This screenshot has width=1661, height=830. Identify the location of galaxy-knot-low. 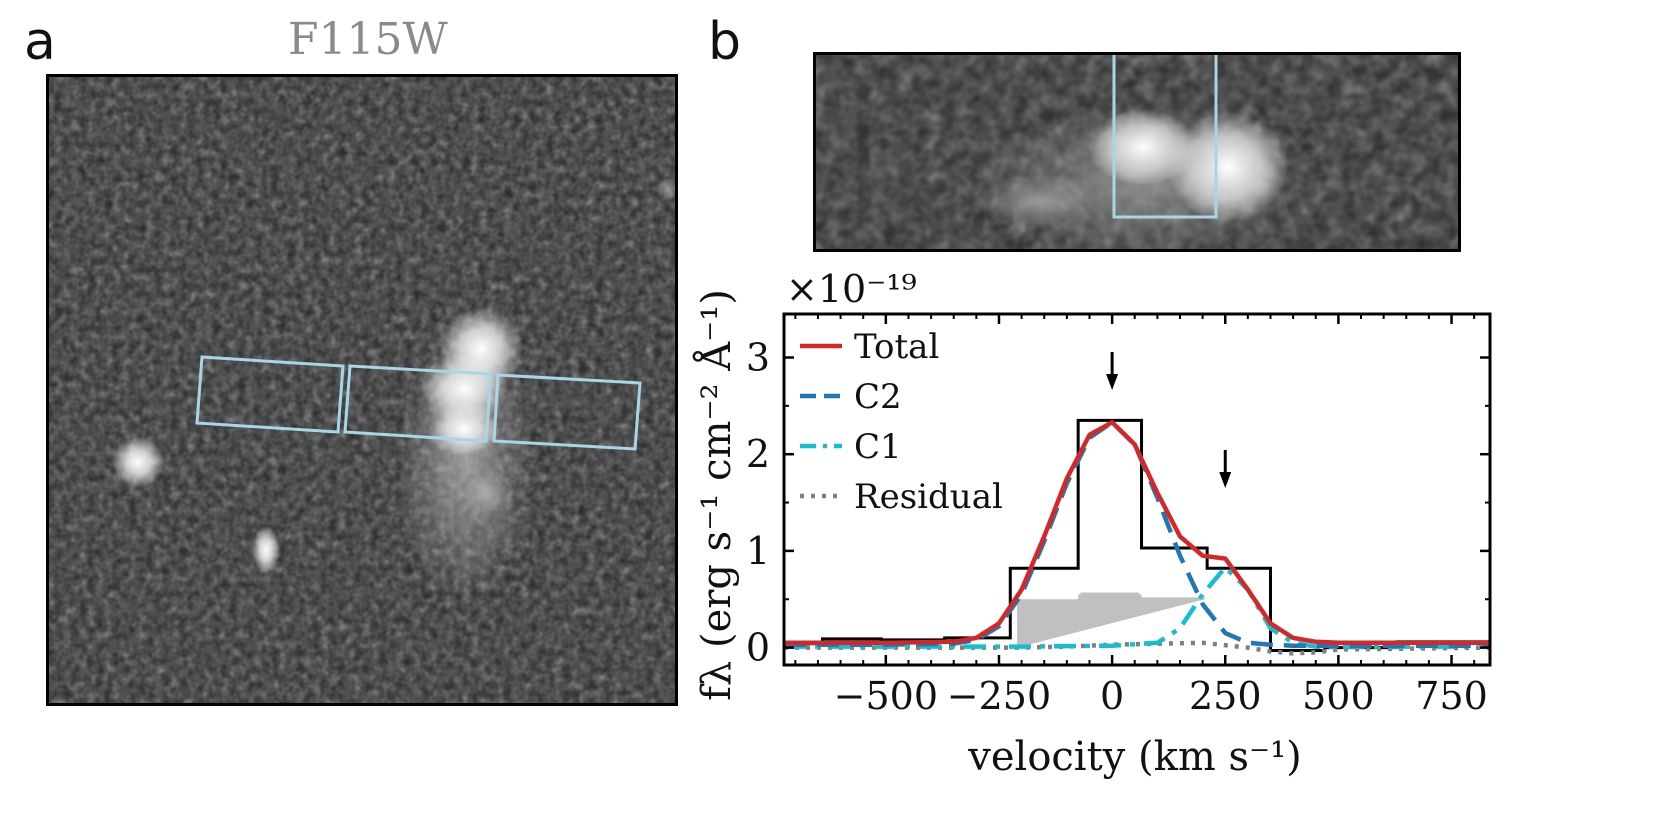
(464, 429).